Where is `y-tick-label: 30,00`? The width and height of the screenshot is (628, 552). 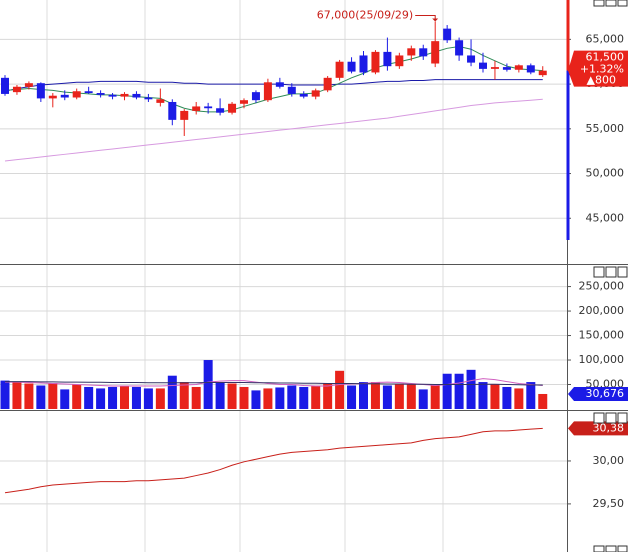 y-tick-label: 30,00 is located at coordinates (609, 460).